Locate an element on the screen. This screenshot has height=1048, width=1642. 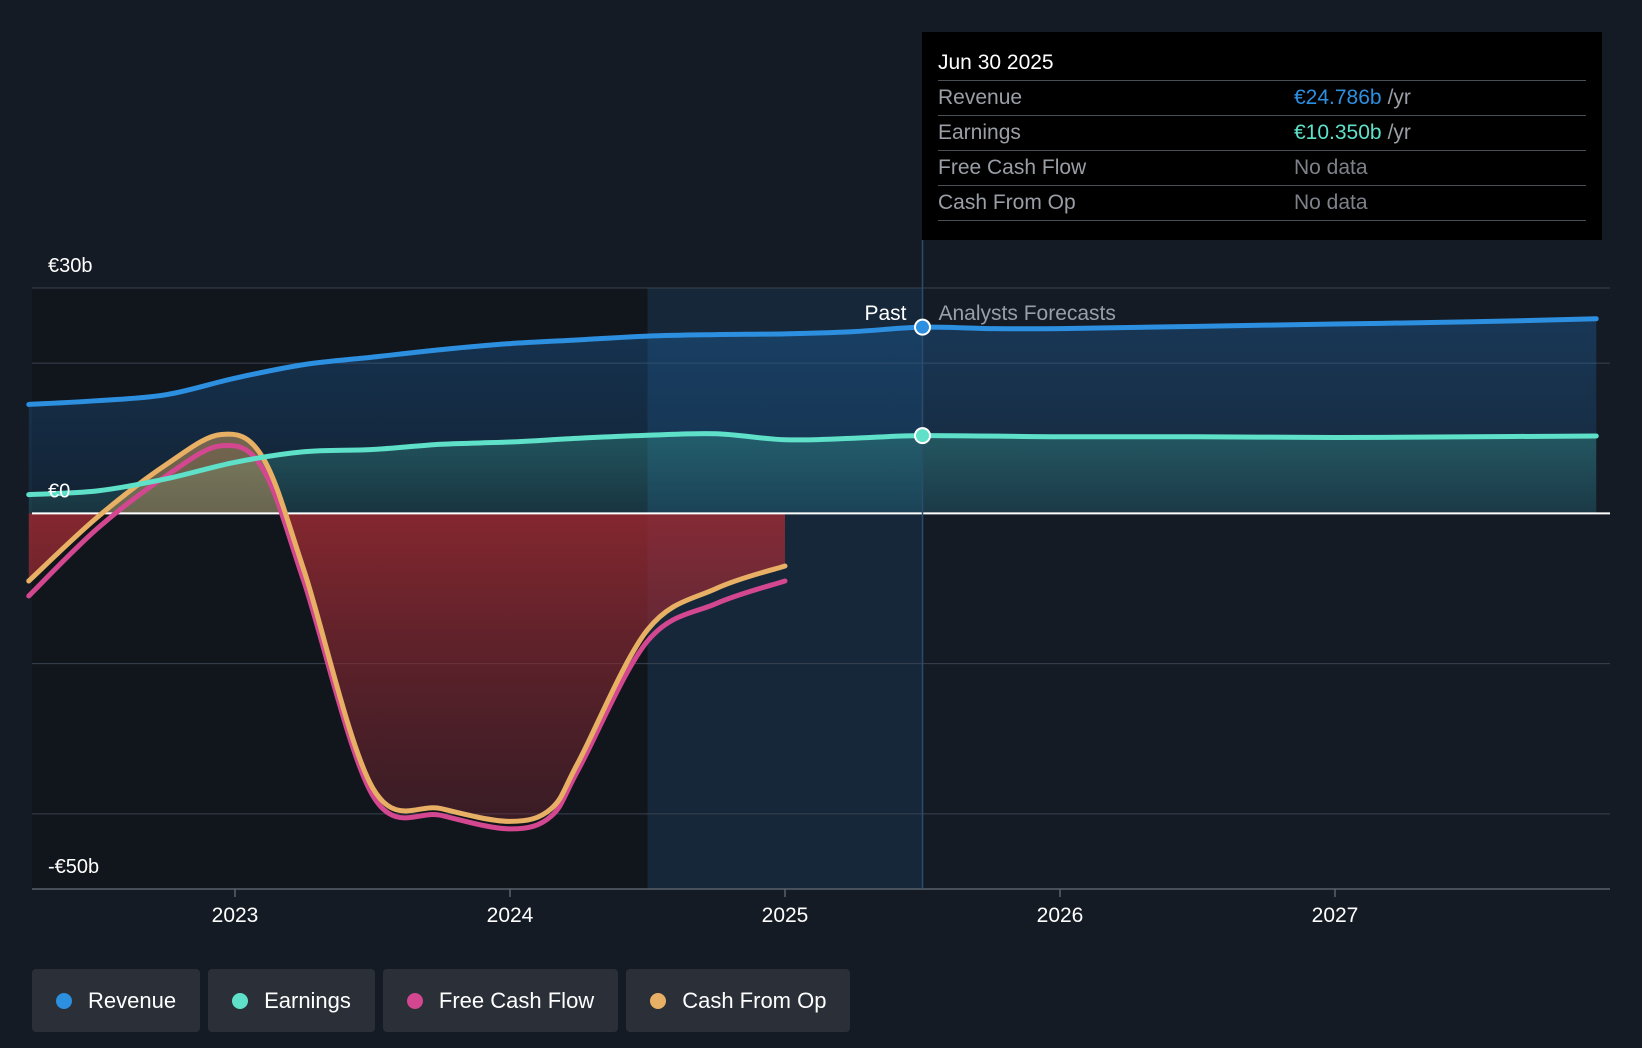
y-tick-label: €0 is located at coordinates (59, 491).